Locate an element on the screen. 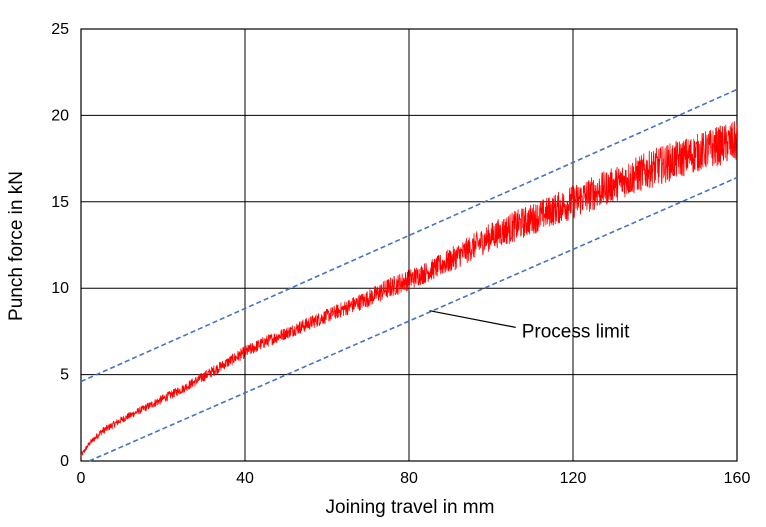  x-axis-title: Joining travel in mm is located at coordinates (410, 507).